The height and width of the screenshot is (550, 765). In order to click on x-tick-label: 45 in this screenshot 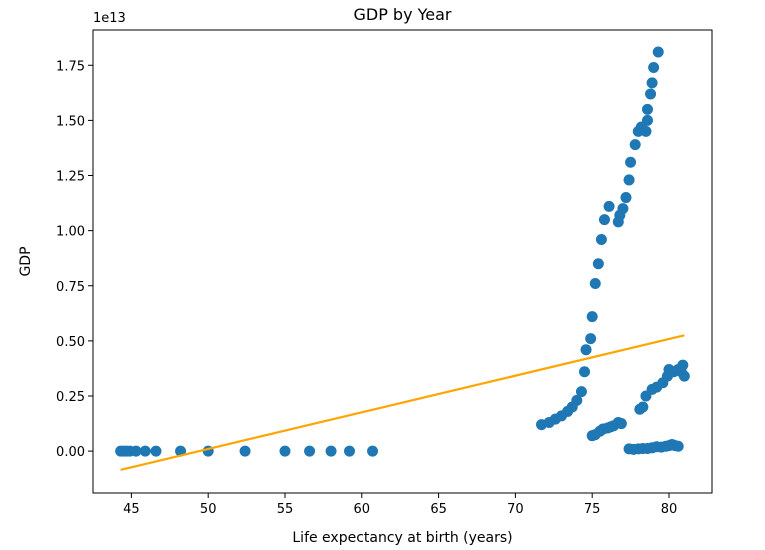, I will do `click(131, 509)`.